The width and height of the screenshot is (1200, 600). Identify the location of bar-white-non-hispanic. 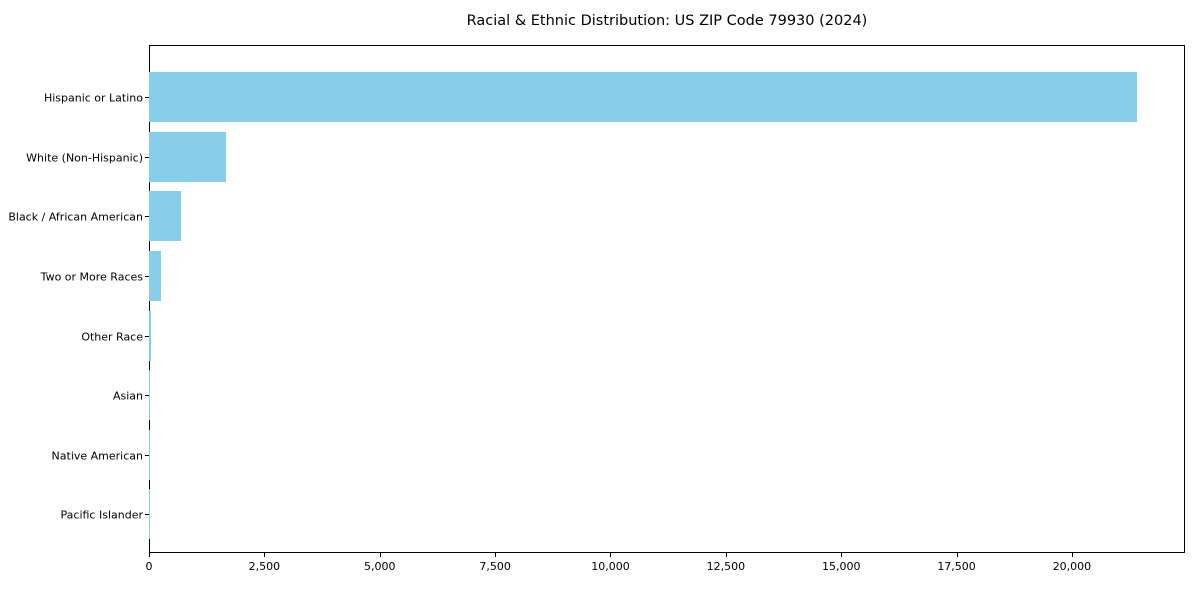
(188, 156).